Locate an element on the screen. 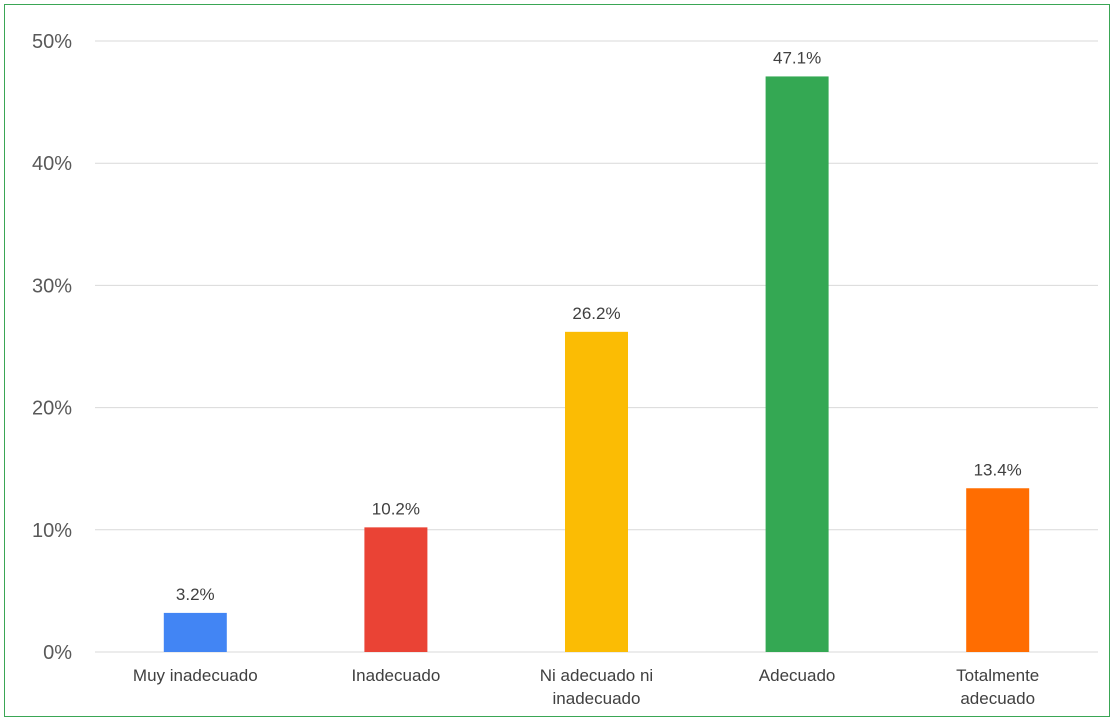  data-label: 26.2% is located at coordinates (596, 313).